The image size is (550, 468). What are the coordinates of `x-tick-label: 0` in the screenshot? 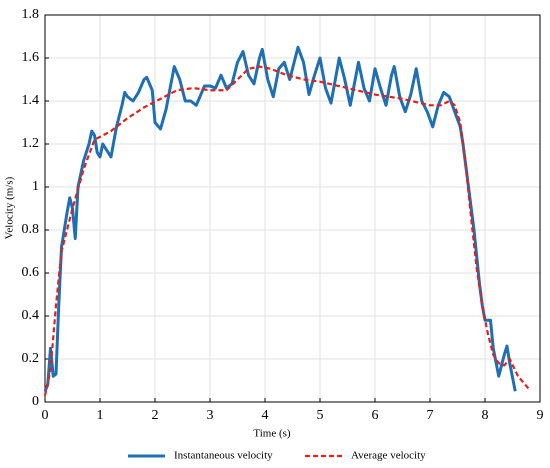 It's located at (45, 415).